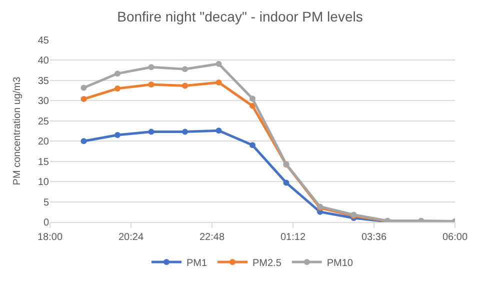 The height and width of the screenshot is (288, 480). What do you see at coordinates (212, 237) in the screenshot?
I see `x-tick-label: 22:48` at bounding box center [212, 237].